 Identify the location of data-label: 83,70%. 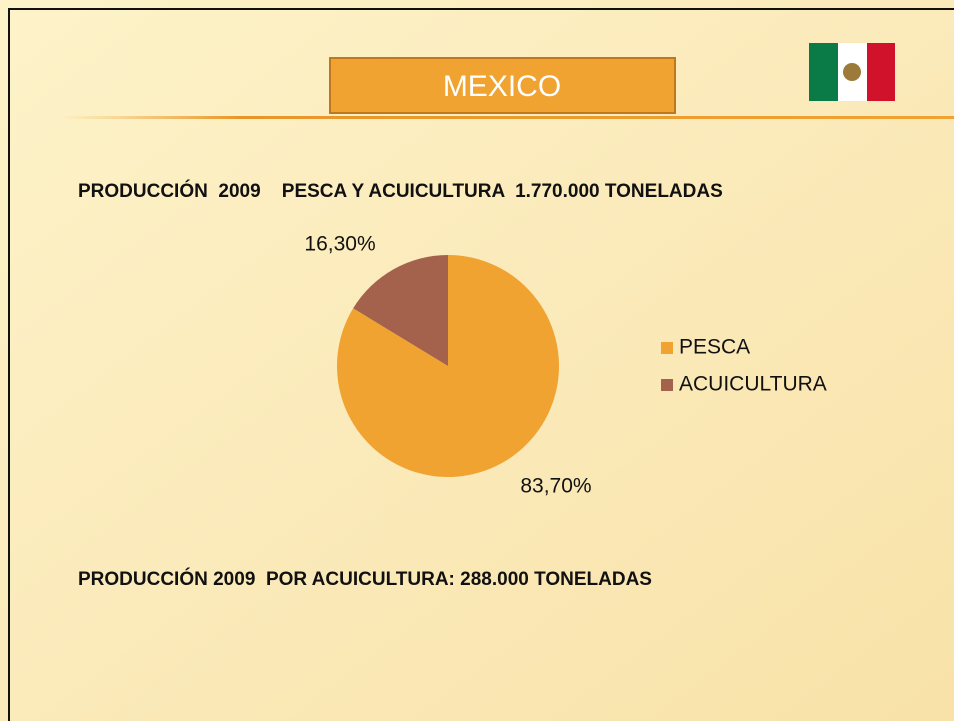
(555, 485).